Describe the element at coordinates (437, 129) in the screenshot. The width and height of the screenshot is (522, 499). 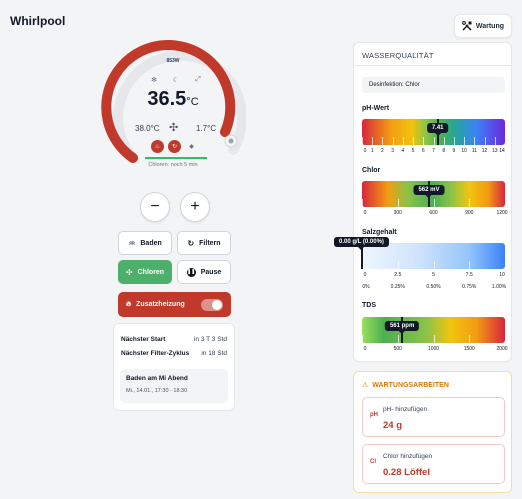
I see `ph-value-bubble: 7.41` at that location.